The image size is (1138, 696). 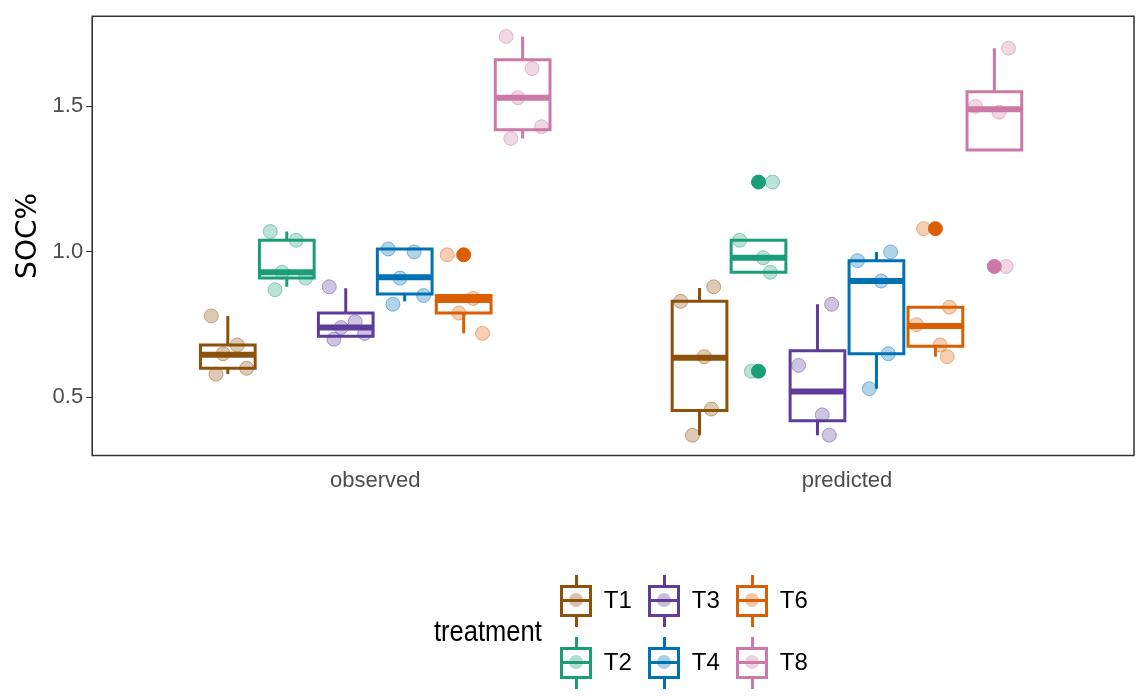 What do you see at coordinates (705, 662) in the screenshot?
I see `legend-label: T4` at bounding box center [705, 662].